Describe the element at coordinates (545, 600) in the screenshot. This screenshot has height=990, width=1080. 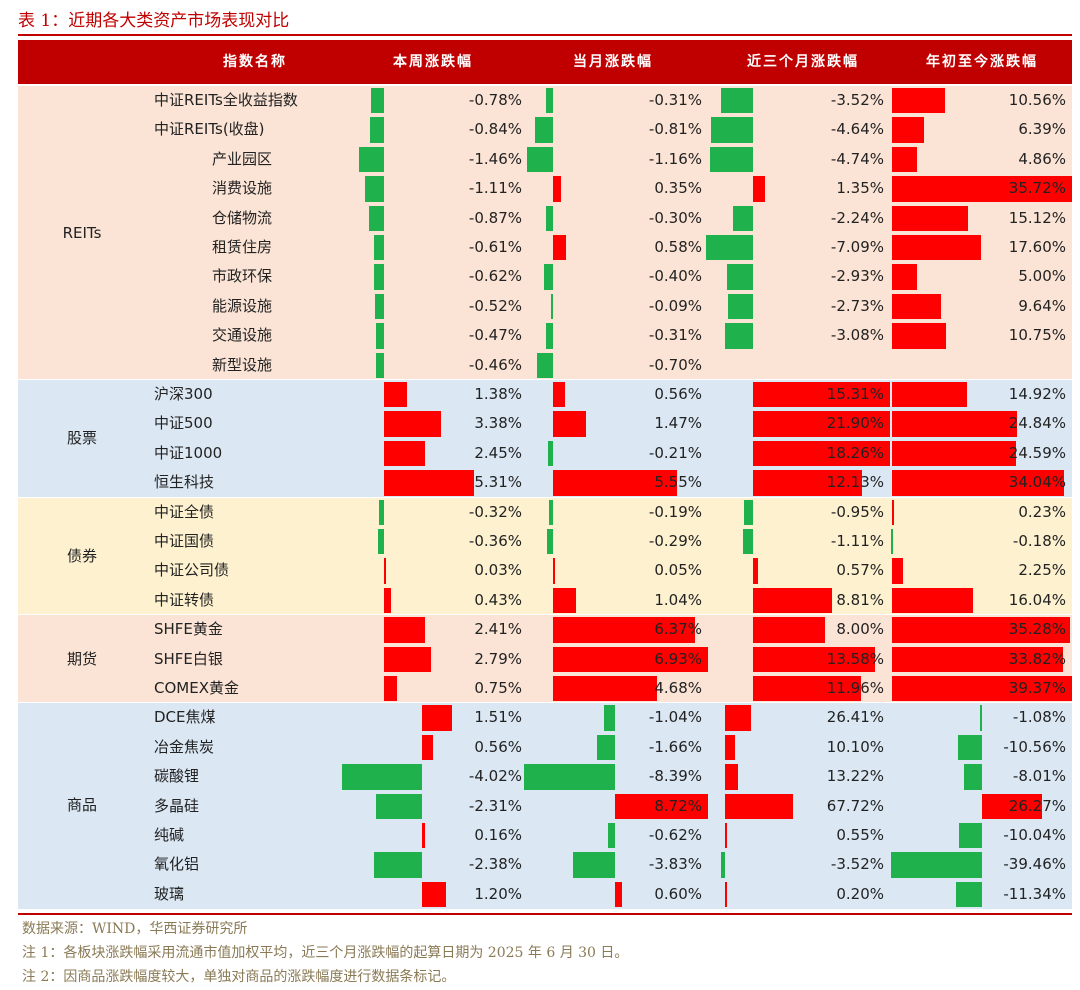
I see `table-row: 中证转债 0.43% 1.04% 8.81% 16.04%` at that location.